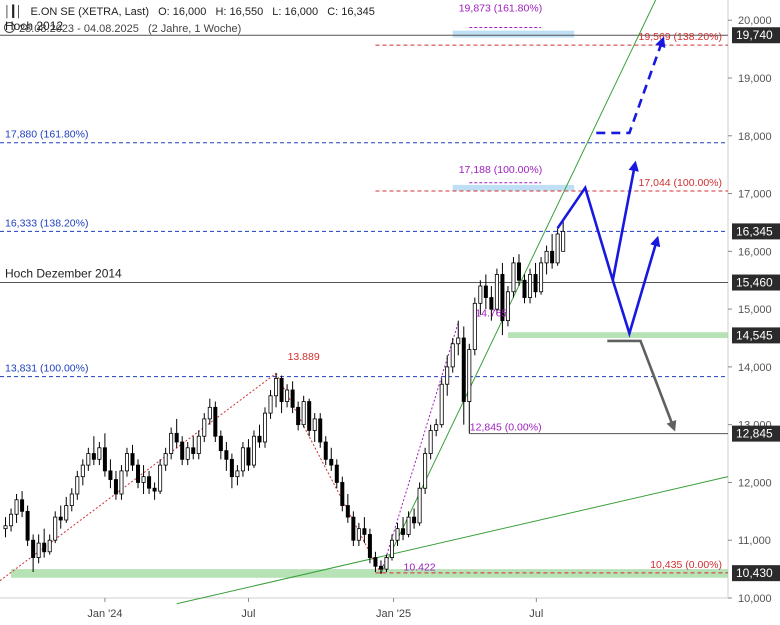  Describe the element at coordinates (500, 8) in the screenshot. I see `annotation-label: 19,873 (161.80%)` at that location.